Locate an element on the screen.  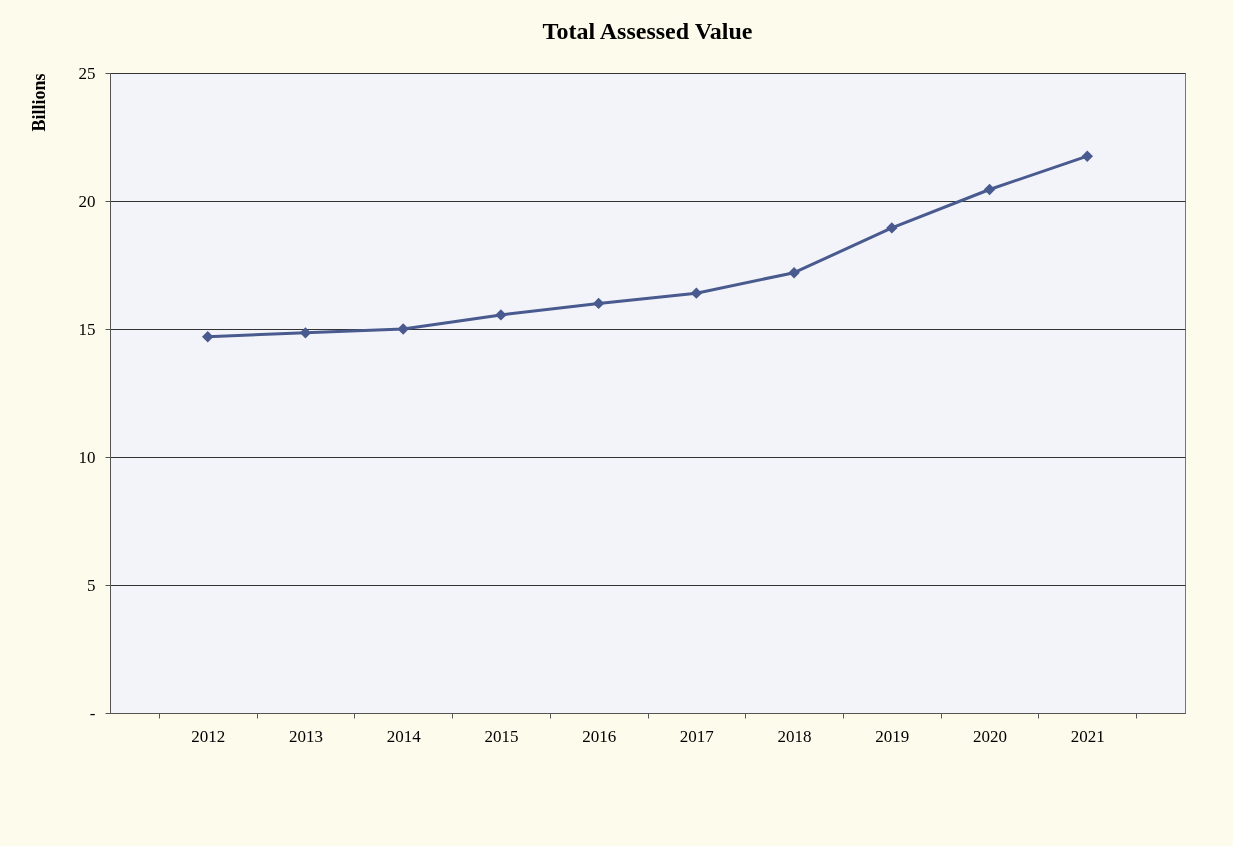
x-tick-label: 2014 is located at coordinates (404, 736).